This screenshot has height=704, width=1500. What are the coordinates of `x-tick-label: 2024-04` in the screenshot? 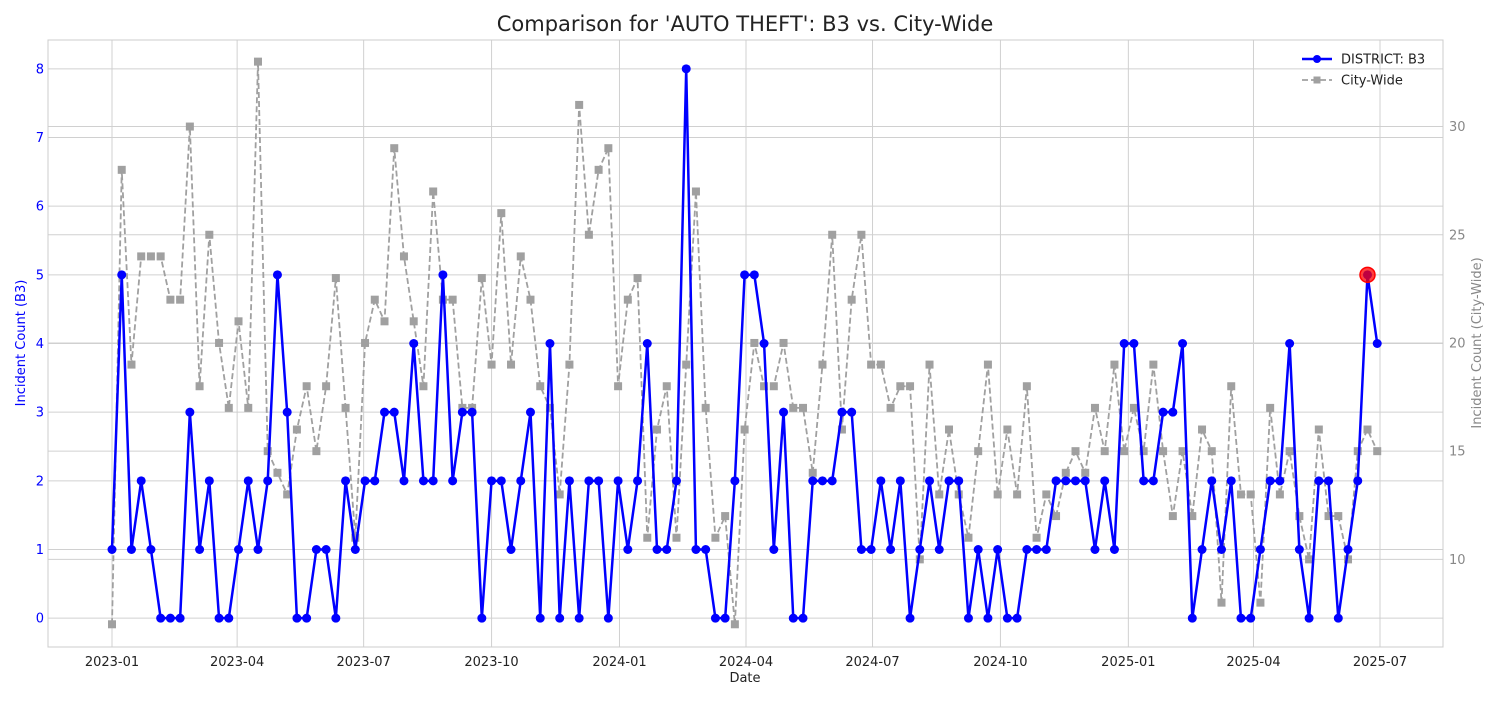 It's located at (746, 662).